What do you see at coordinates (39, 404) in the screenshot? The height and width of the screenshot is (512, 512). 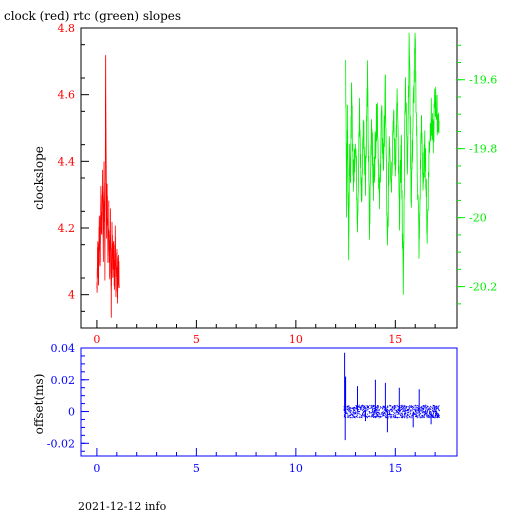 I see `bottom-ylabel: offset(ms)` at bounding box center [39, 404].